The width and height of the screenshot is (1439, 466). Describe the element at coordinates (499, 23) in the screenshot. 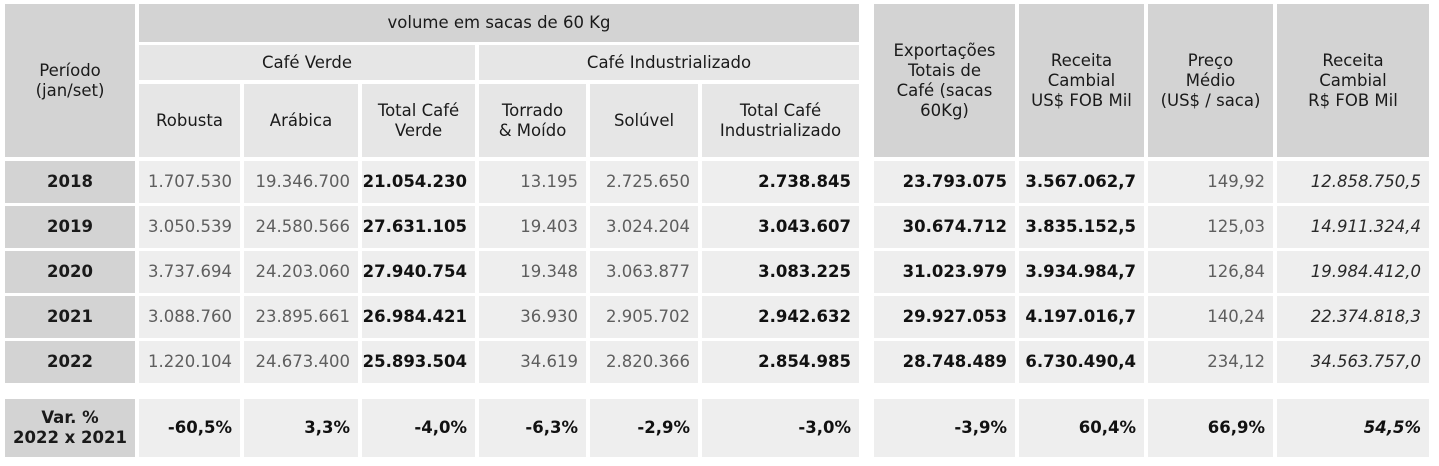

I see `header-volume: volume em sacas de 60 Kg` at that location.